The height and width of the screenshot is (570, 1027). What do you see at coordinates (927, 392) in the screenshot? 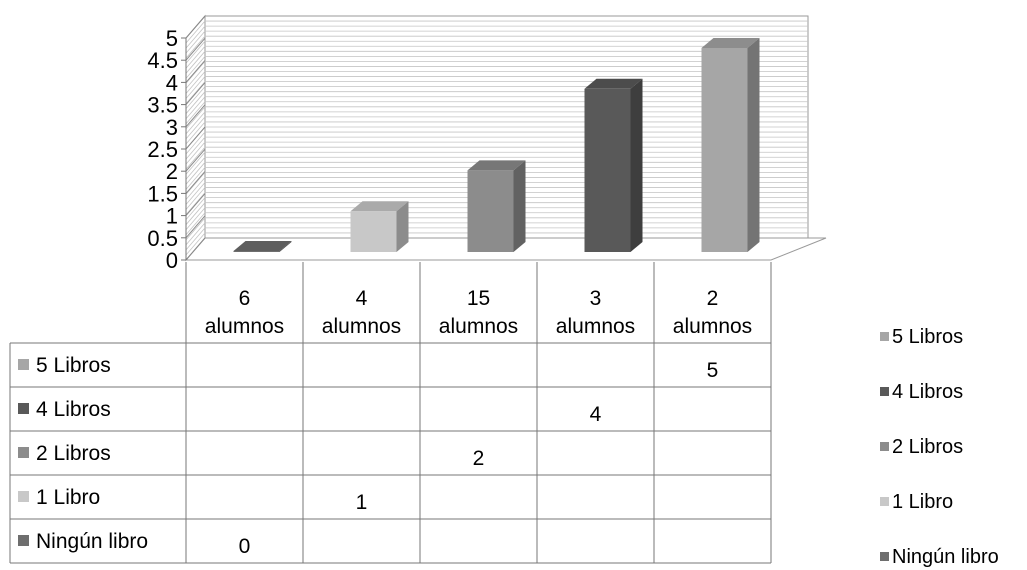
I see `legend-label: 4 Libros` at bounding box center [927, 392].